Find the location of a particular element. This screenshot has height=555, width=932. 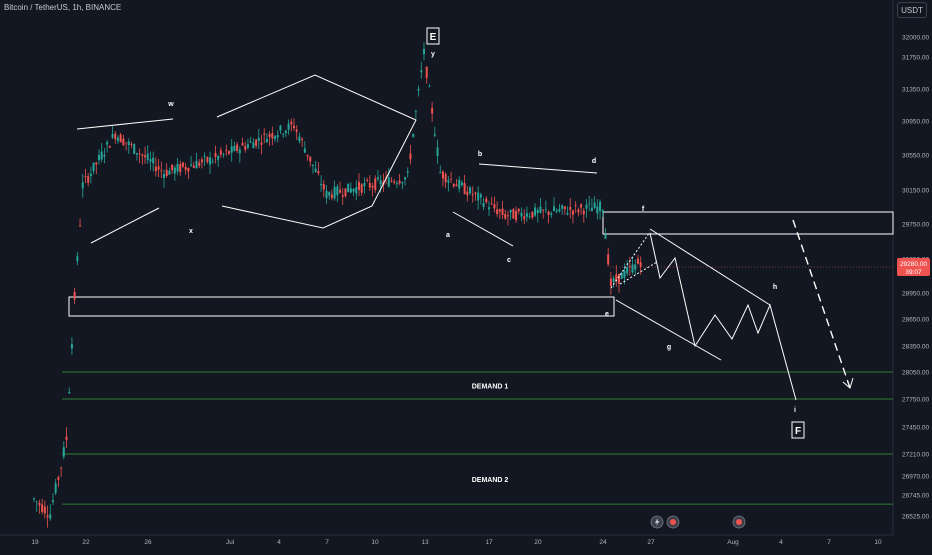

wave-label: e is located at coordinates (607, 314).